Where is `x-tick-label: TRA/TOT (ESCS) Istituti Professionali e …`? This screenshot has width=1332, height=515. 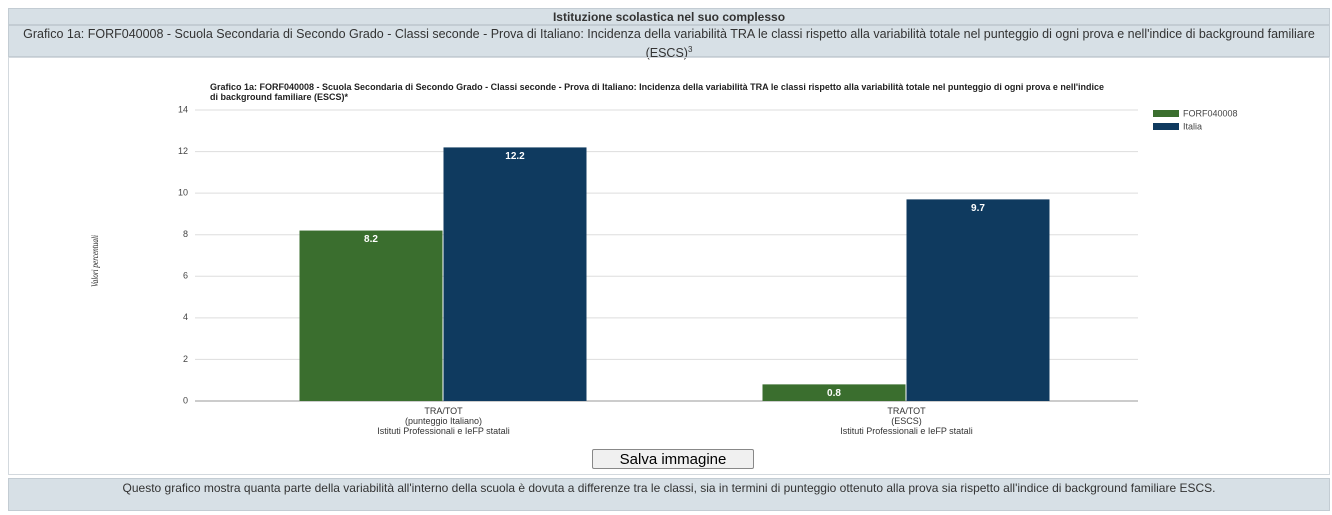
x-tick-label: TRA/TOT (ESCS) Istituti Professionali e … is located at coordinates (906, 421).